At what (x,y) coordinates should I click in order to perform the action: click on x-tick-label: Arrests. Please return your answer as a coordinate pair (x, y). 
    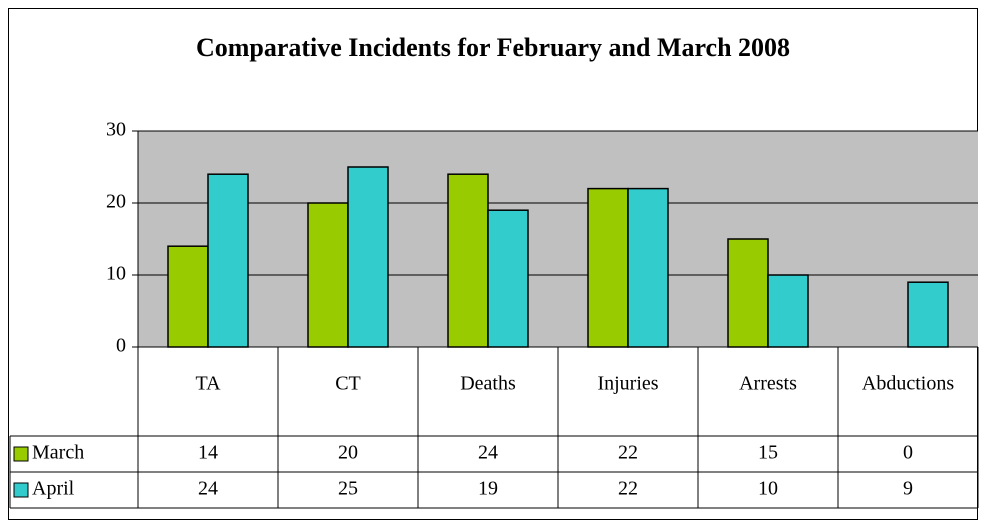
    Looking at the image, I should click on (768, 384).